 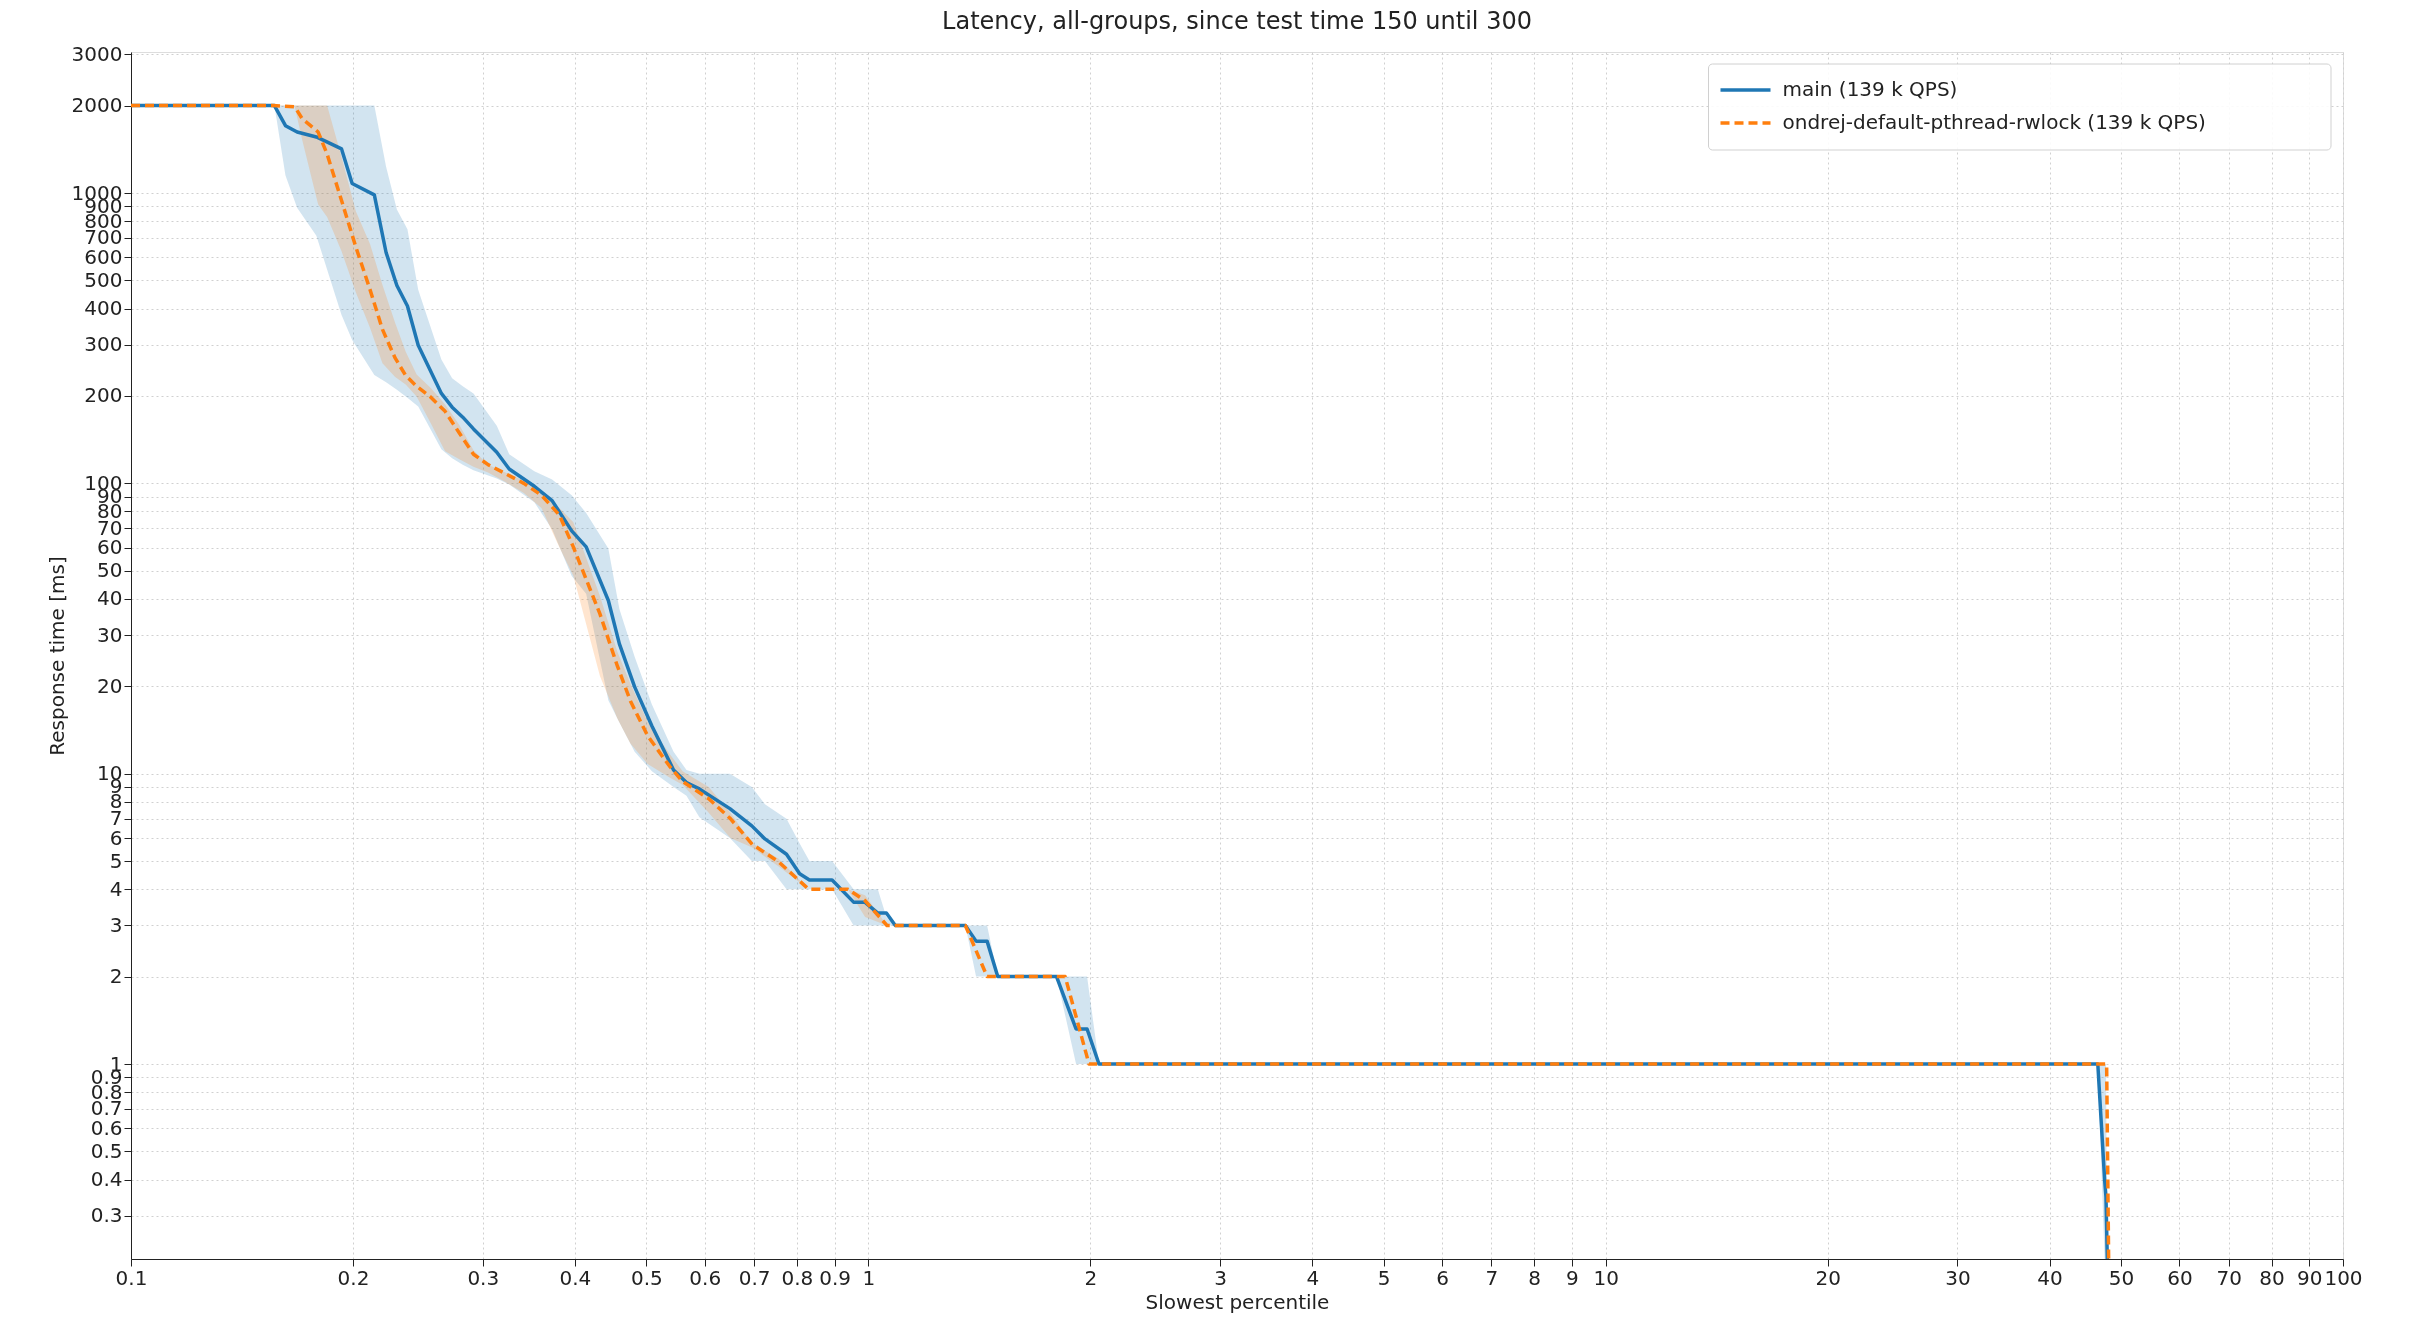 What do you see at coordinates (106, 1179) in the screenshot?
I see `y-tick-label: 0.4` at bounding box center [106, 1179].